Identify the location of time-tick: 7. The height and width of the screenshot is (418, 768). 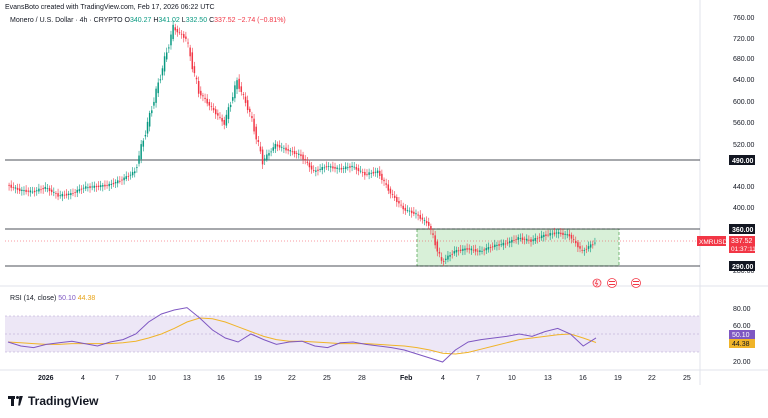
(117, 378).